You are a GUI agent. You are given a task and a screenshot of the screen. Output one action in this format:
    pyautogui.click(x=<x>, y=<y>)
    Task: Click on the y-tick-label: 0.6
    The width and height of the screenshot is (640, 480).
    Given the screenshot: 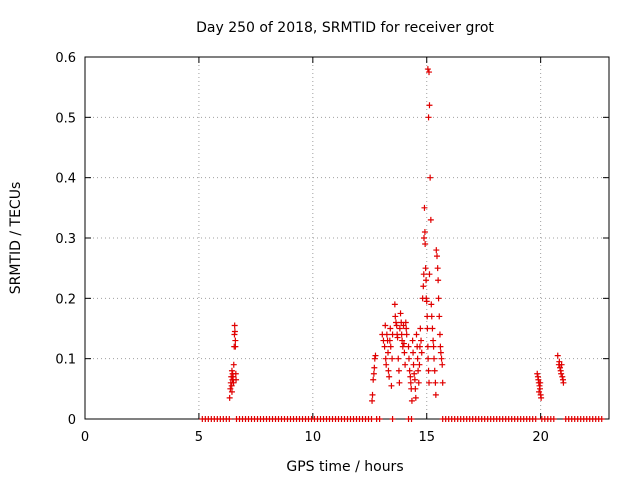 What is the action you would take?
    pyautogui.click(x=65, y=58)
    